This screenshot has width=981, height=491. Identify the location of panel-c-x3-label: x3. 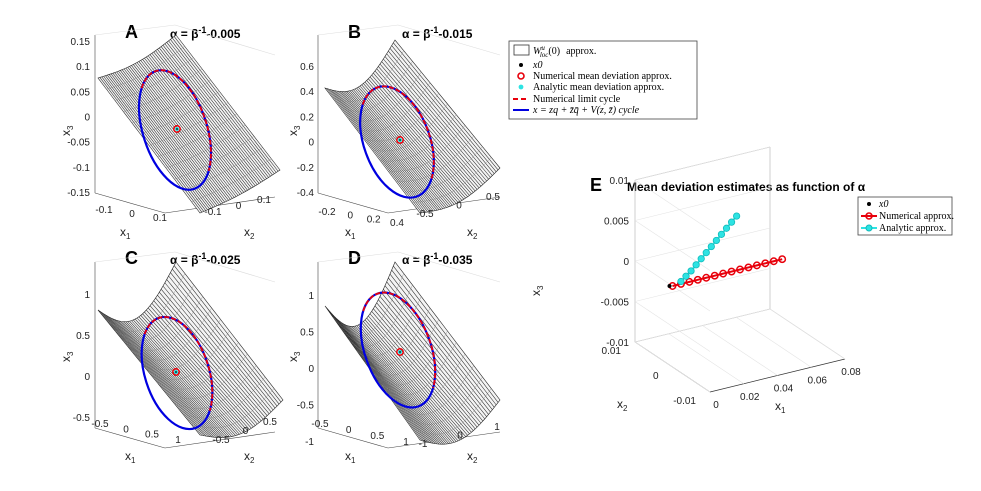
(67, 356).